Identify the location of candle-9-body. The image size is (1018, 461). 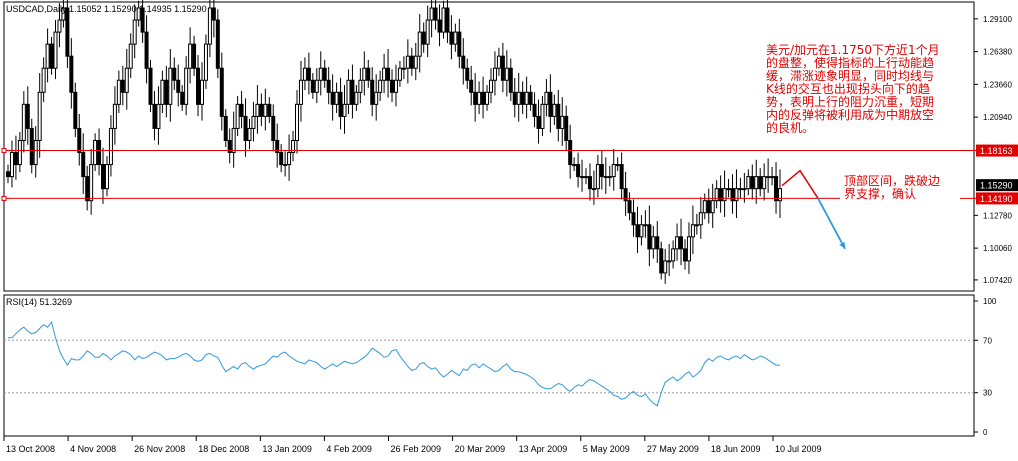
(43, 80).